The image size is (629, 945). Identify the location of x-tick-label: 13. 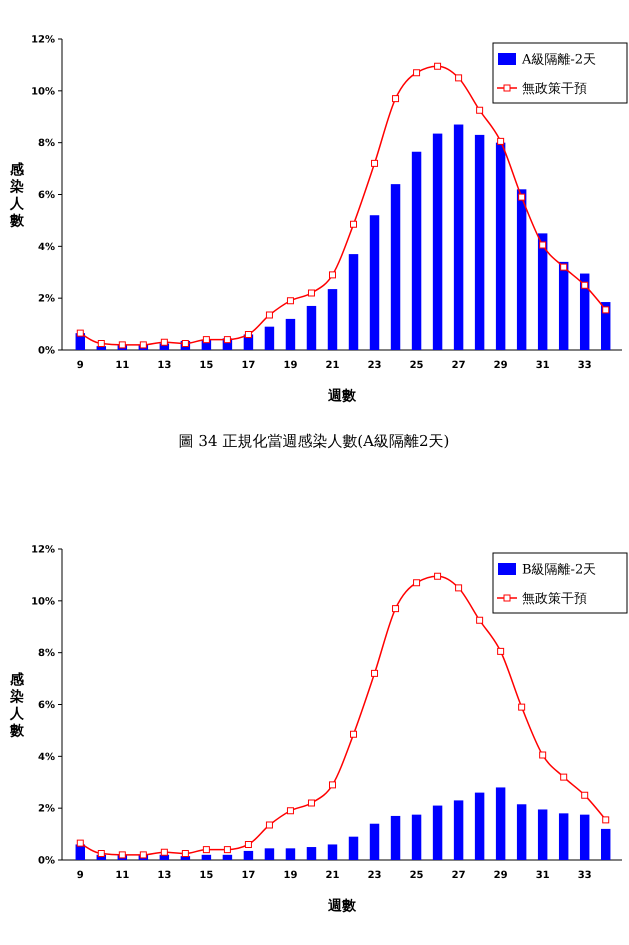
(164, 365).